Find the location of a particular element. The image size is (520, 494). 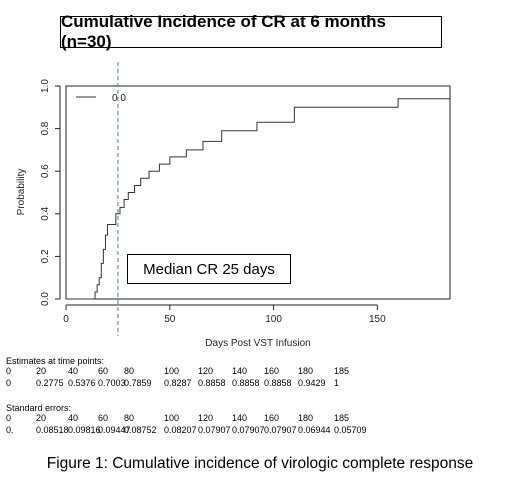

y-axis-label: Probability is located at coordinates (21, 192).